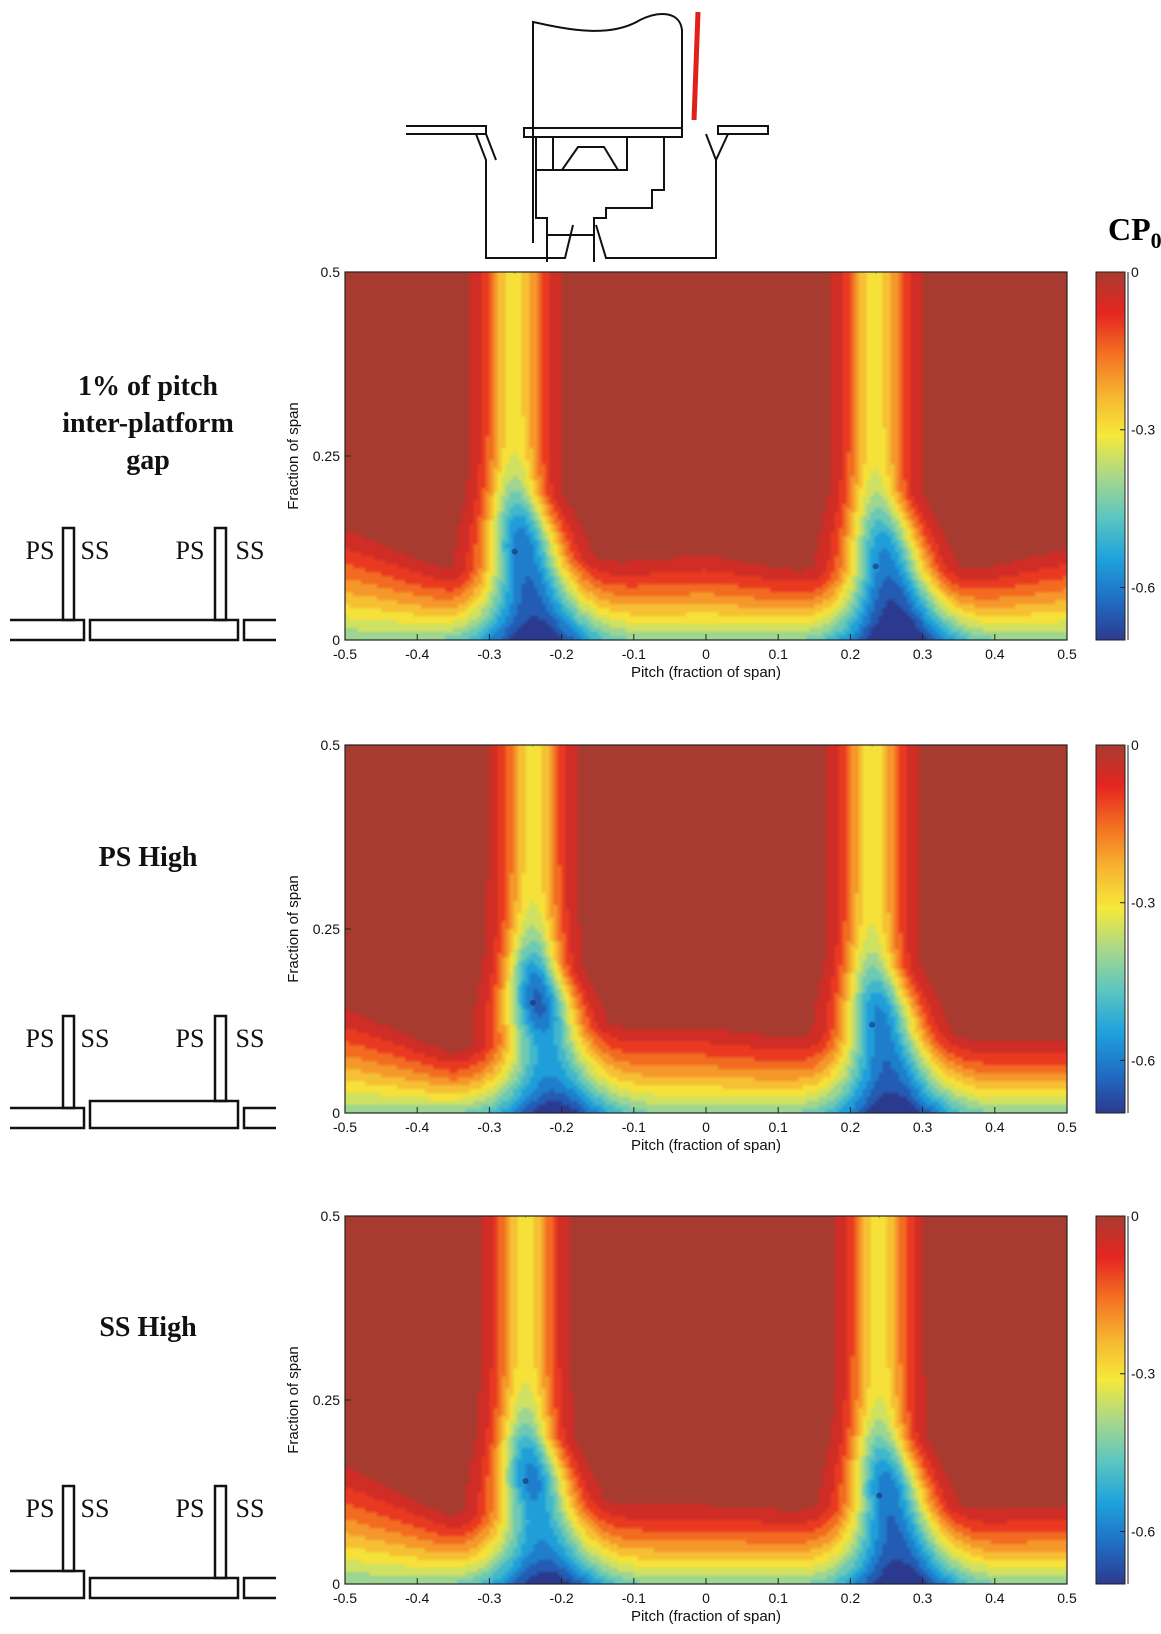  What do you see at coordinates (1143, 1374) in the screenshot?
I see `colorbar-tick-label: -0.3` at bounding box center [1143, 1374].